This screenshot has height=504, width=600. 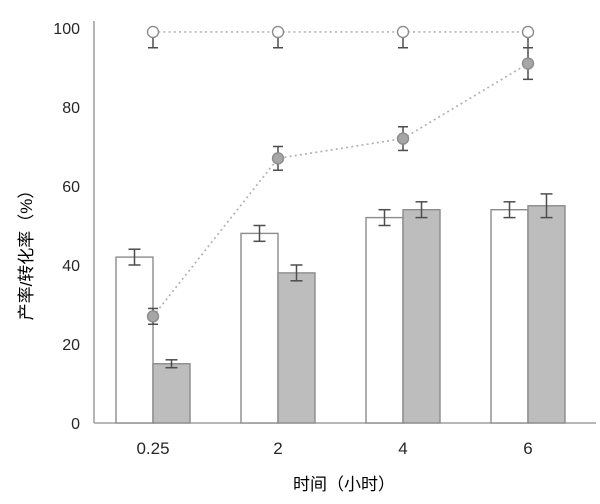 I want to click on y-tick-label: 60, so click(x=71, y=187).